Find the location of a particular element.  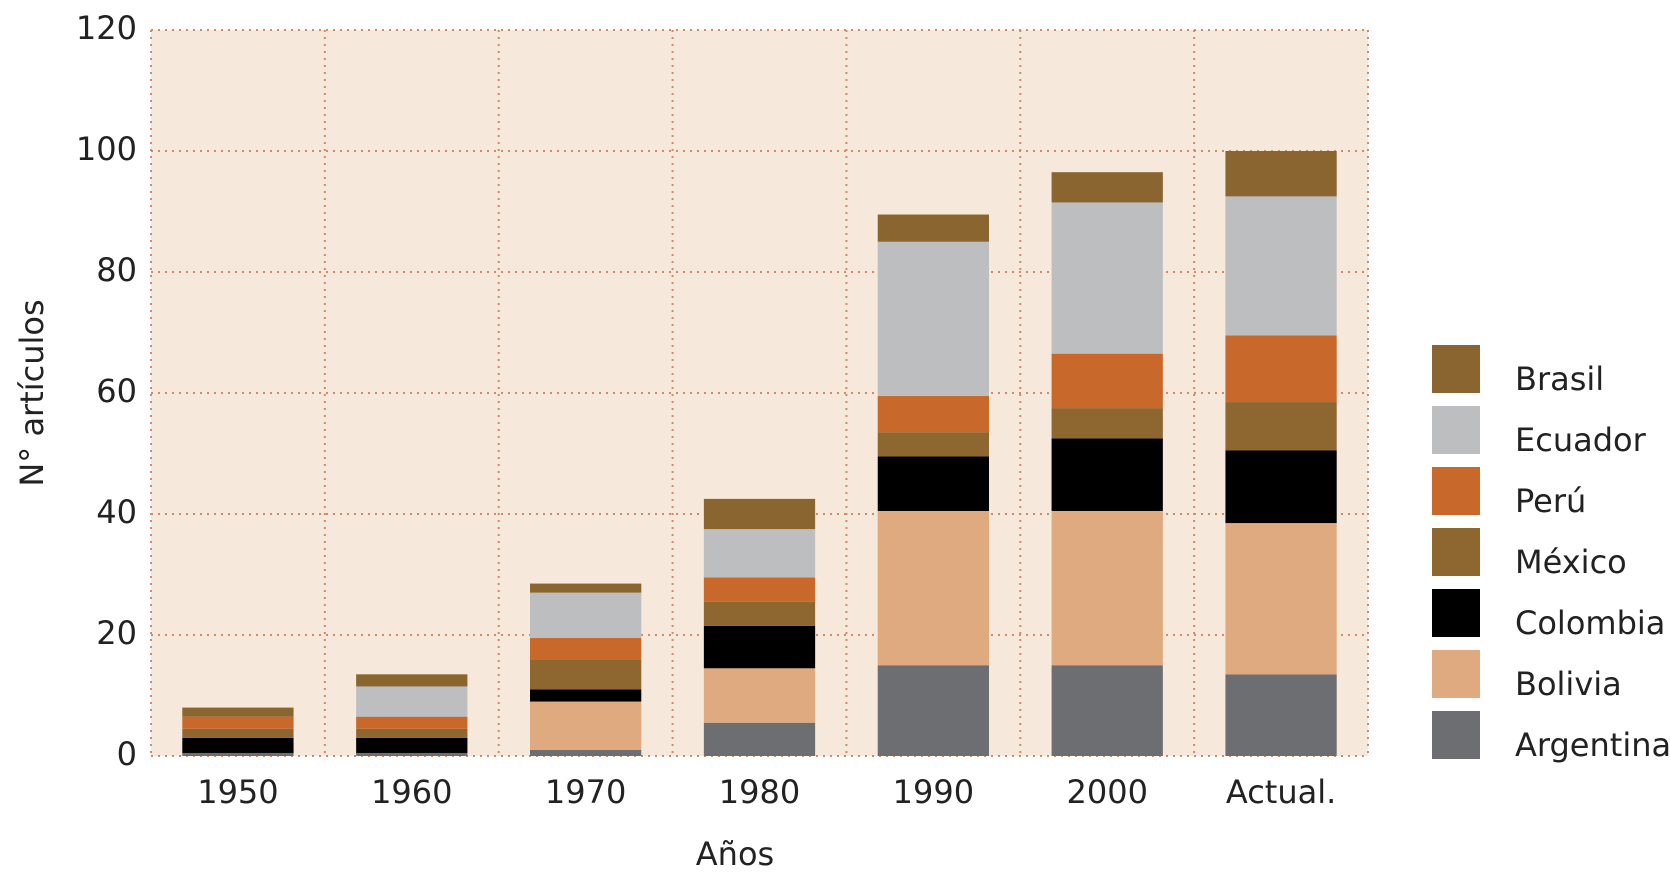

y-tick-label: 20 is located at coordinates (116, 633).